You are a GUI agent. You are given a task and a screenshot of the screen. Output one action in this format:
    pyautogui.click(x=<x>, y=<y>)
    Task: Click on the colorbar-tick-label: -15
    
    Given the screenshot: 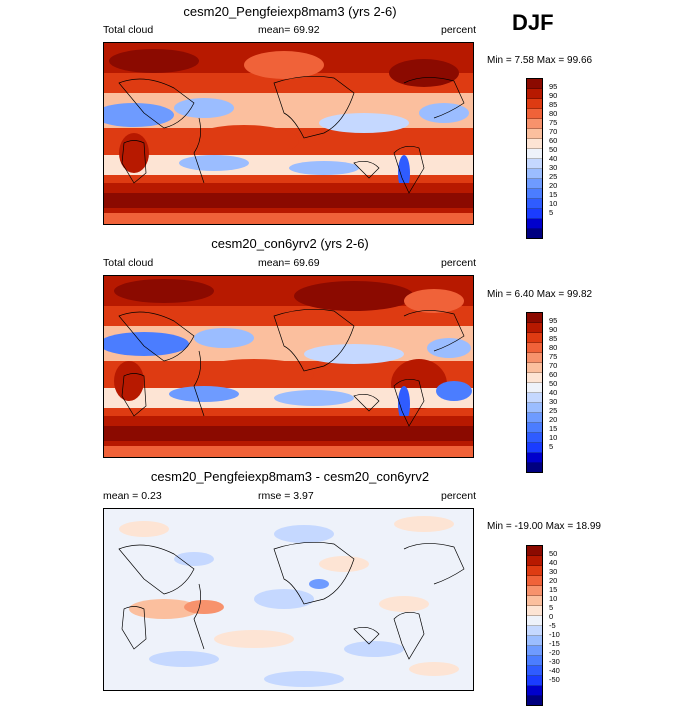 What is the action you would take?
    pyautogui.click(x=554, y=643)
    